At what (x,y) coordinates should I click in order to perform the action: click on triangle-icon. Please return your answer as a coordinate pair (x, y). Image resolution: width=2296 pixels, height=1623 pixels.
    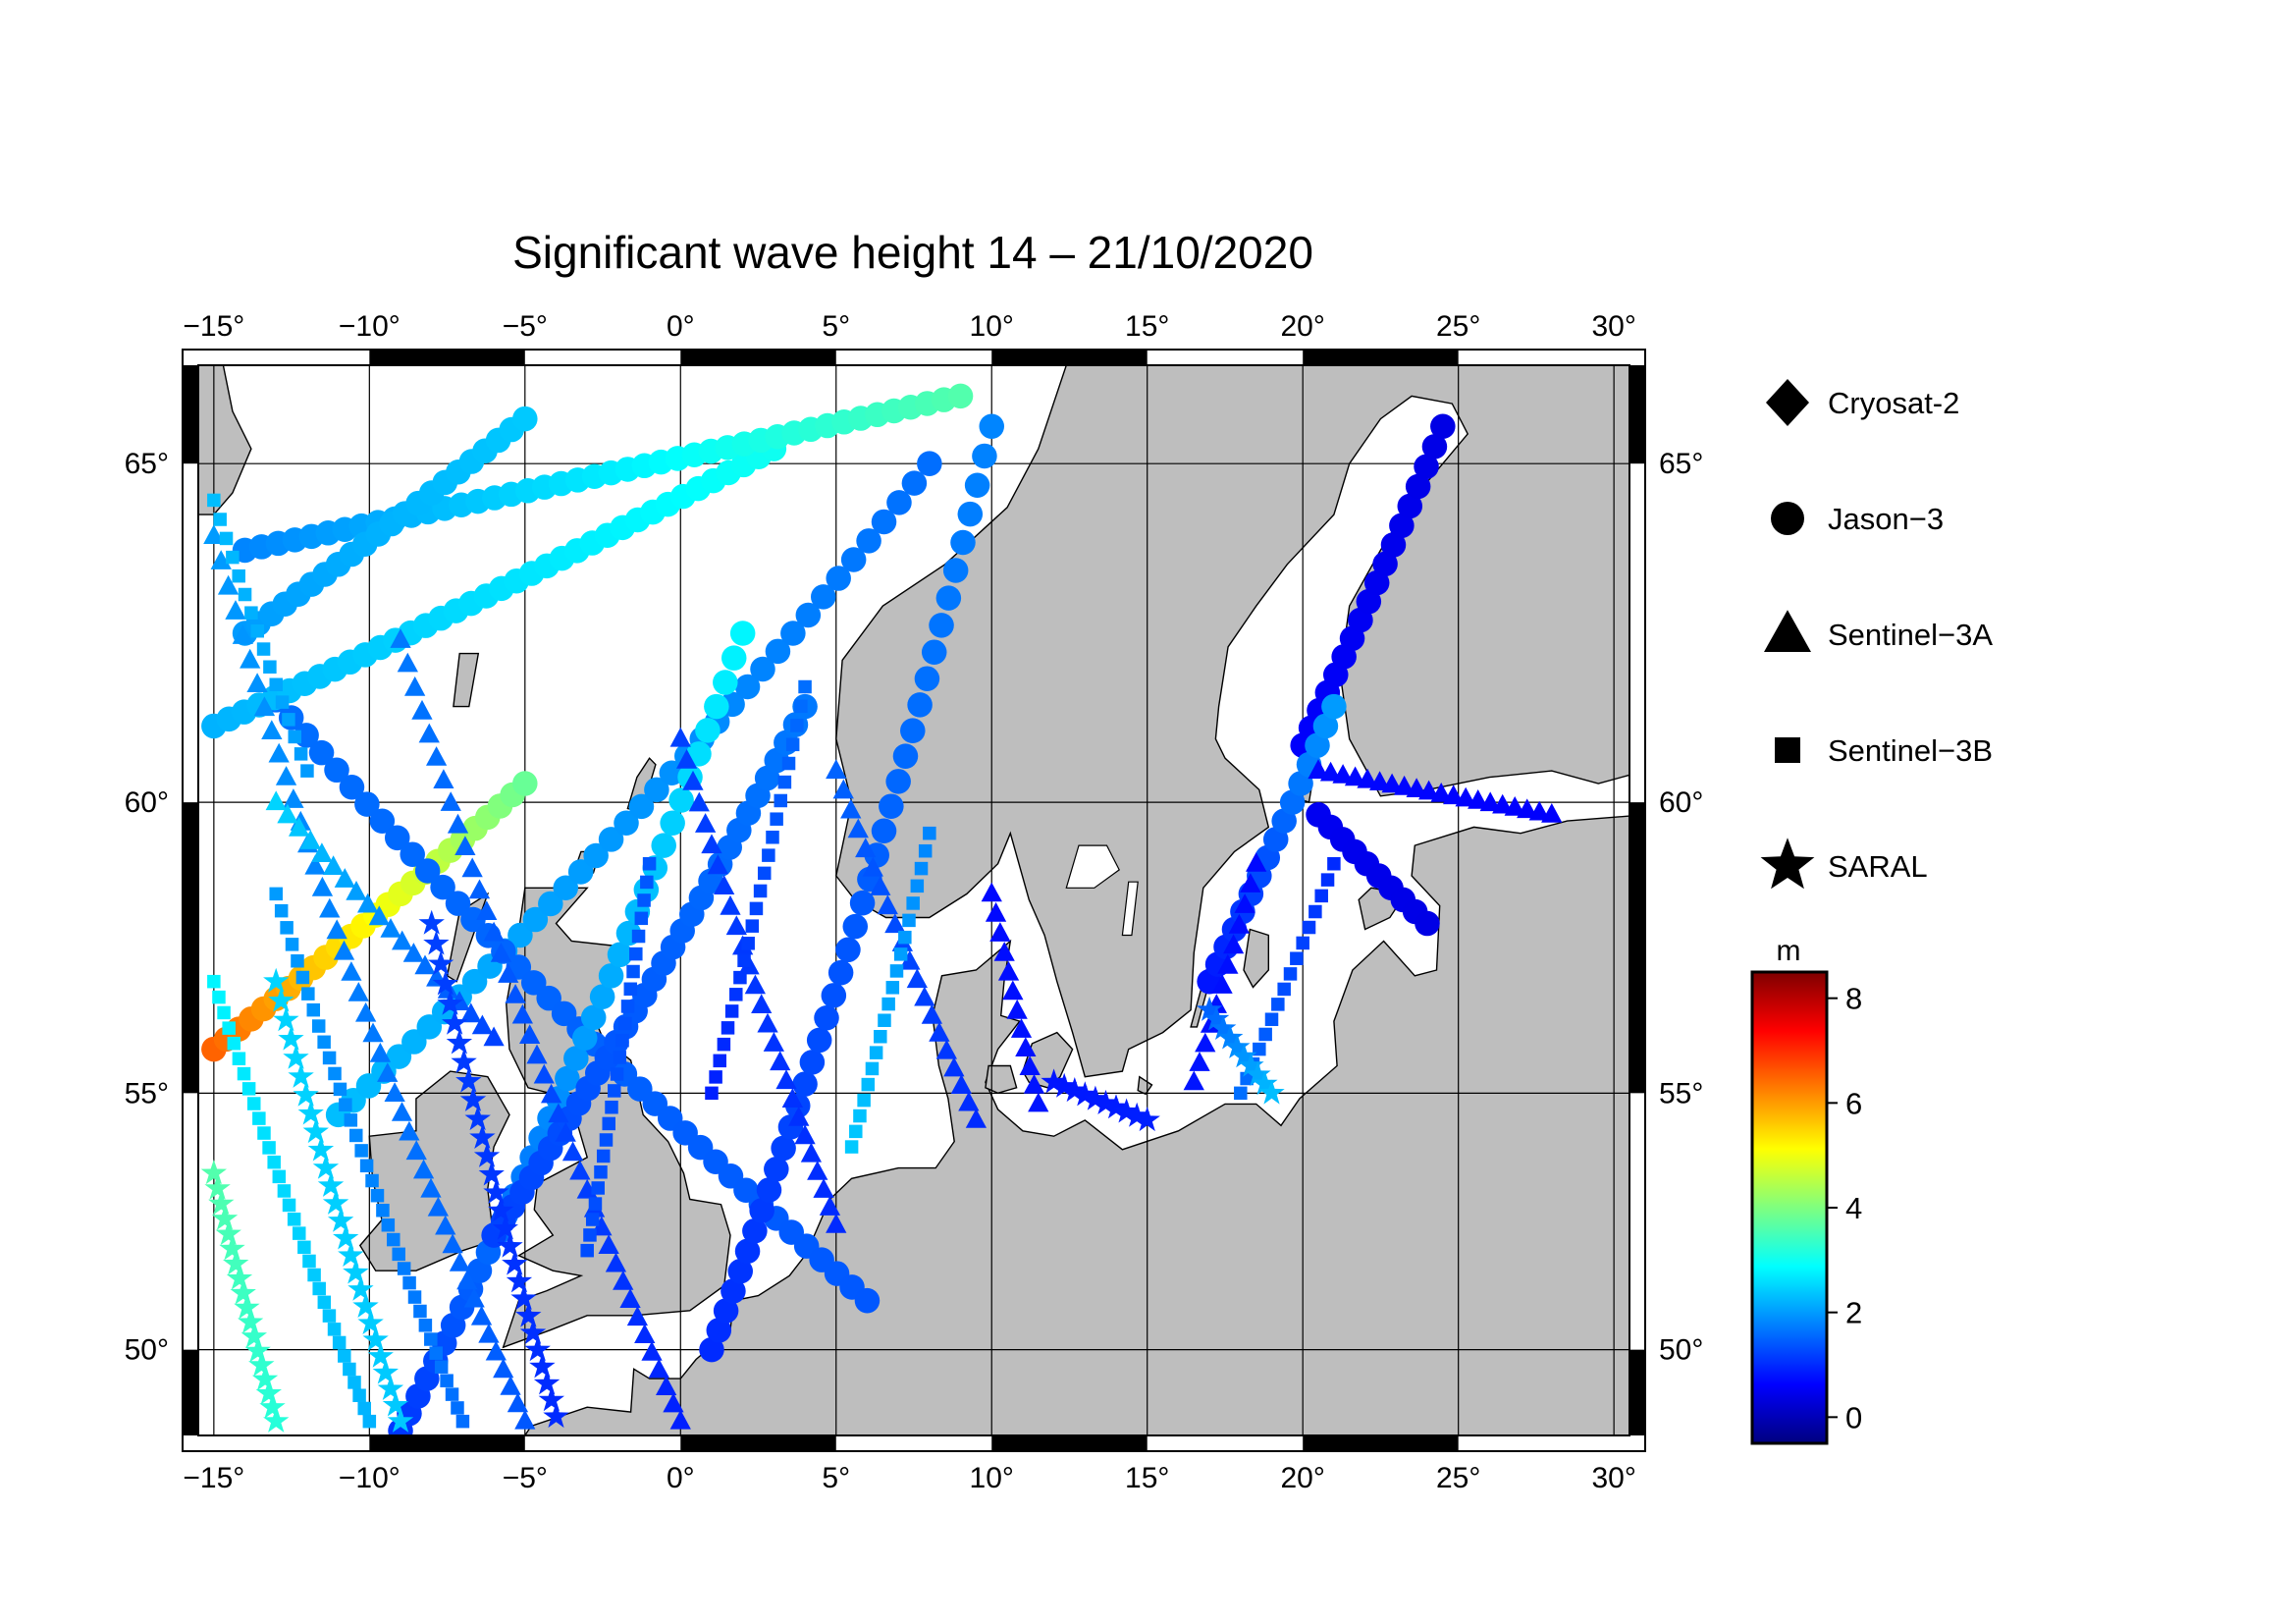
    Looking at the image, I should click on (1787, 631).